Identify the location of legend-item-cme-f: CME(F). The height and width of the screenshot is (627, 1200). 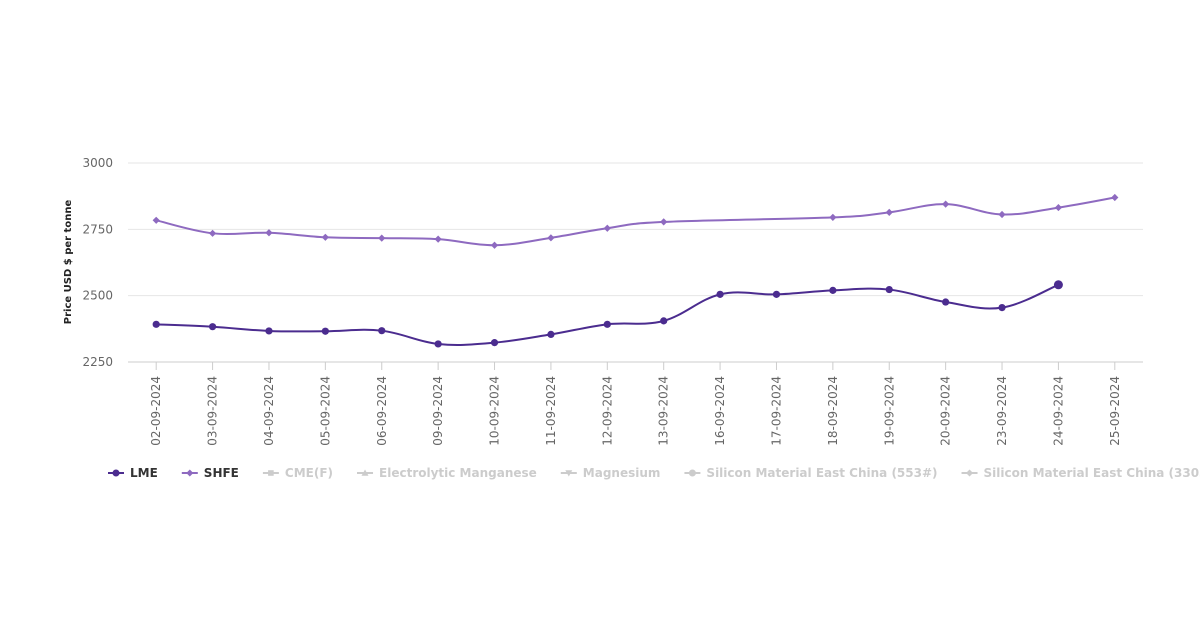
(297, 473).